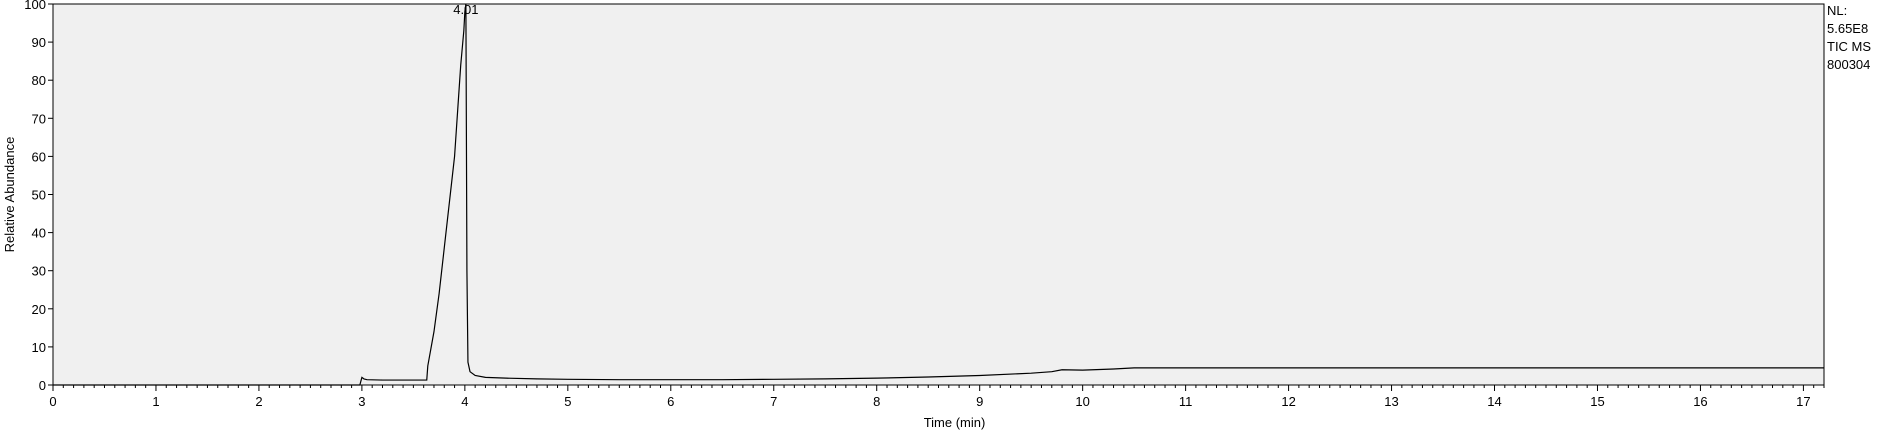 The height and width of the screenshot is (432, 1879). What do you see at coordinates (773, 401) in the screenshot?
I see `x-tick-label: 7` at bounding box center [773, 401].